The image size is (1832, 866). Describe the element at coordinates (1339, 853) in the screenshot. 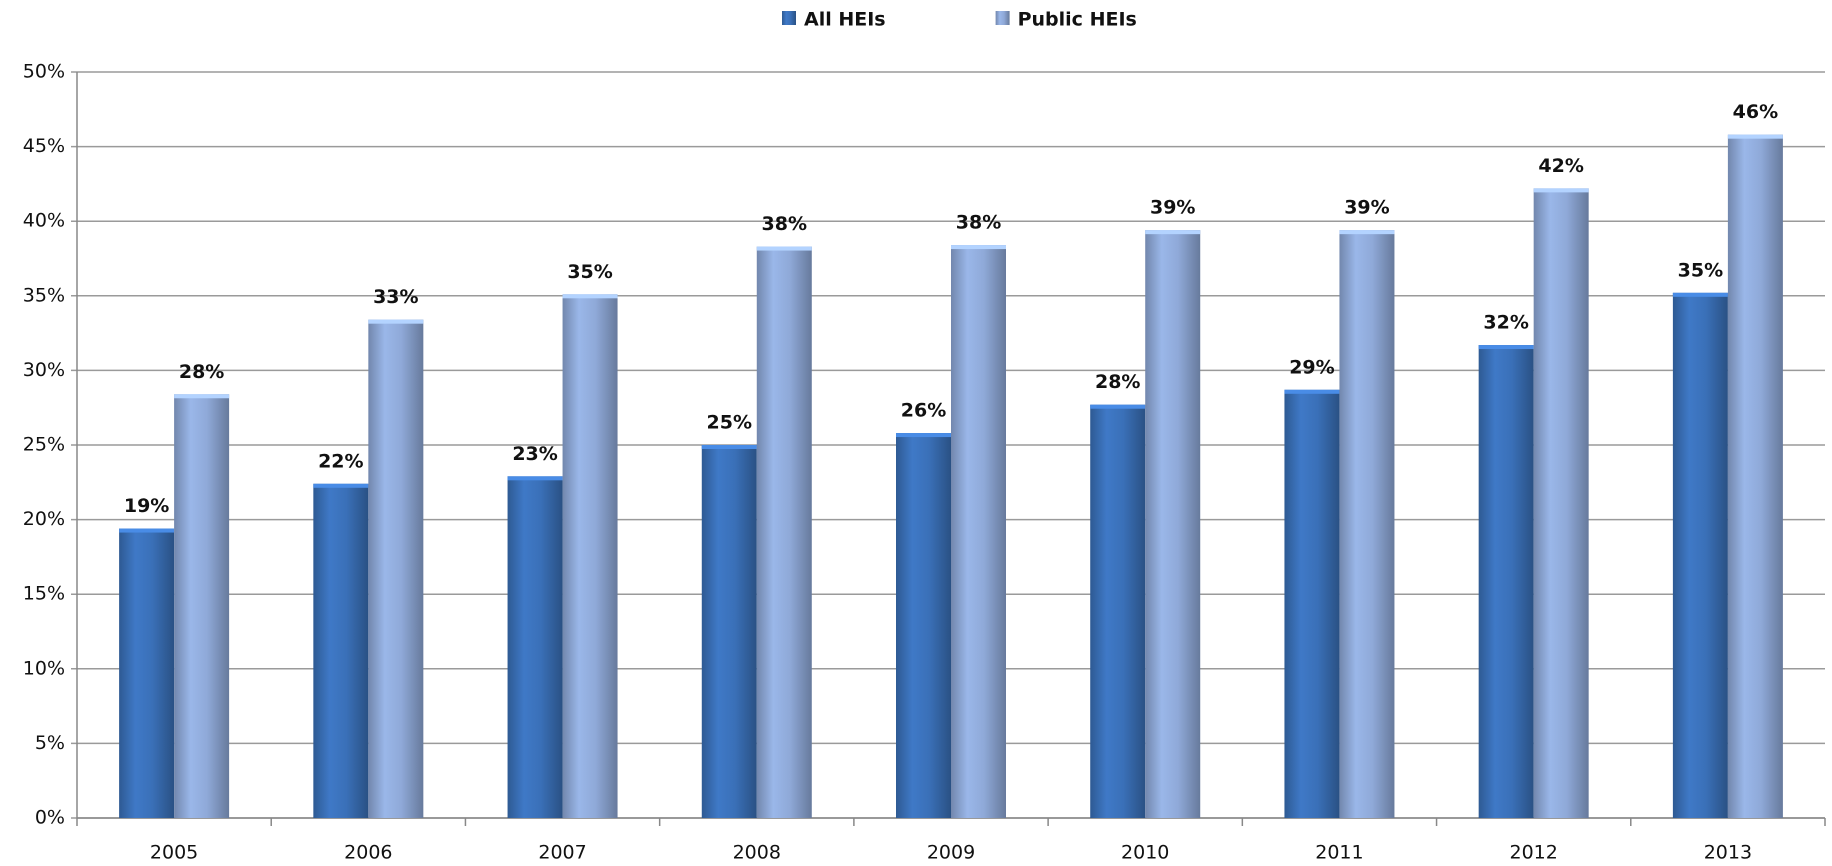

I see `x-tick-label: 2011` at that location.